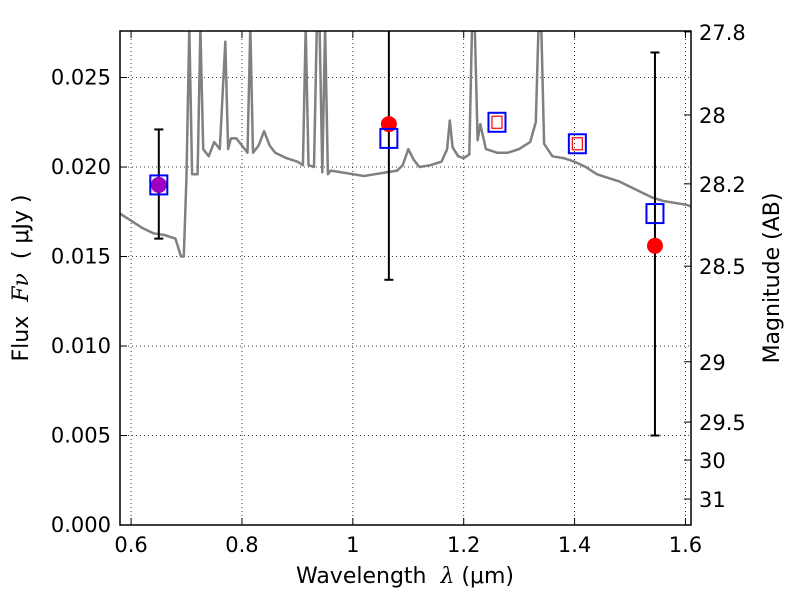  I want to click on right-axis-title: Magnitude (AB), so click(772, 278).